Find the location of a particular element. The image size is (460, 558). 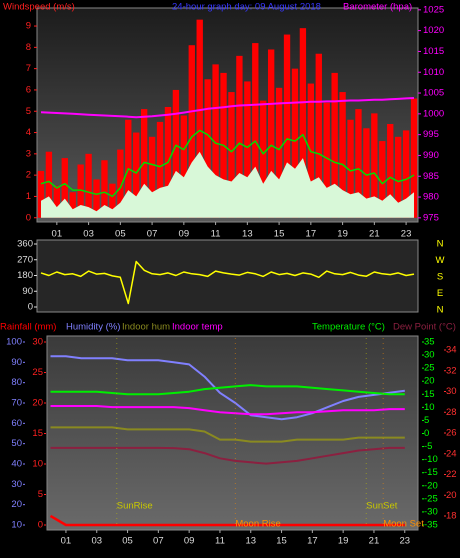

y-tick-label: 3 is located at coordinates (28, 153).